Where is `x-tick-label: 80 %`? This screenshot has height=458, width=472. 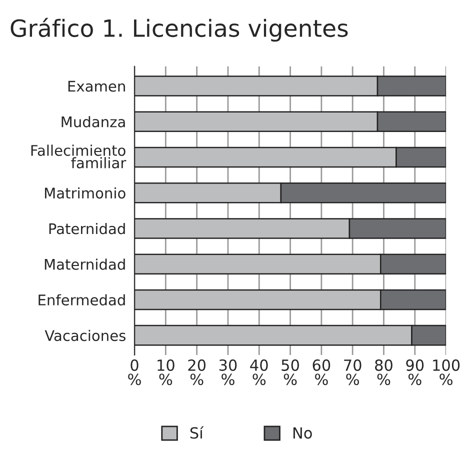 x-tick-label: 80 % is located at coordinates (383, 372).